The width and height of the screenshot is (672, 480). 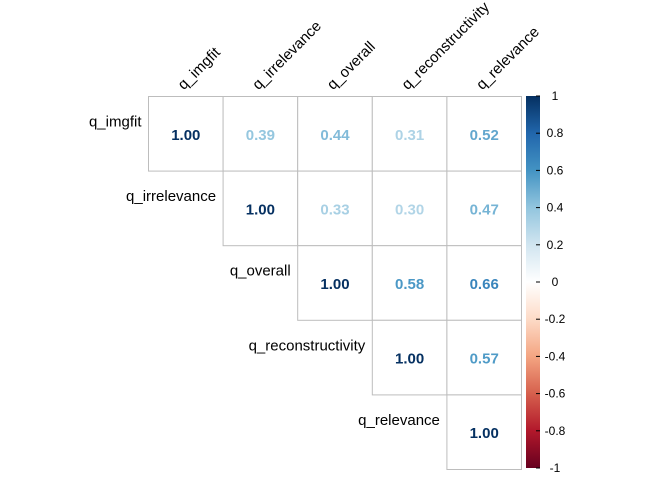 What do you see at coordinates (260, 271) in the screenshot?
I see `row-label: q_overall` at bounding box center [260, 271].